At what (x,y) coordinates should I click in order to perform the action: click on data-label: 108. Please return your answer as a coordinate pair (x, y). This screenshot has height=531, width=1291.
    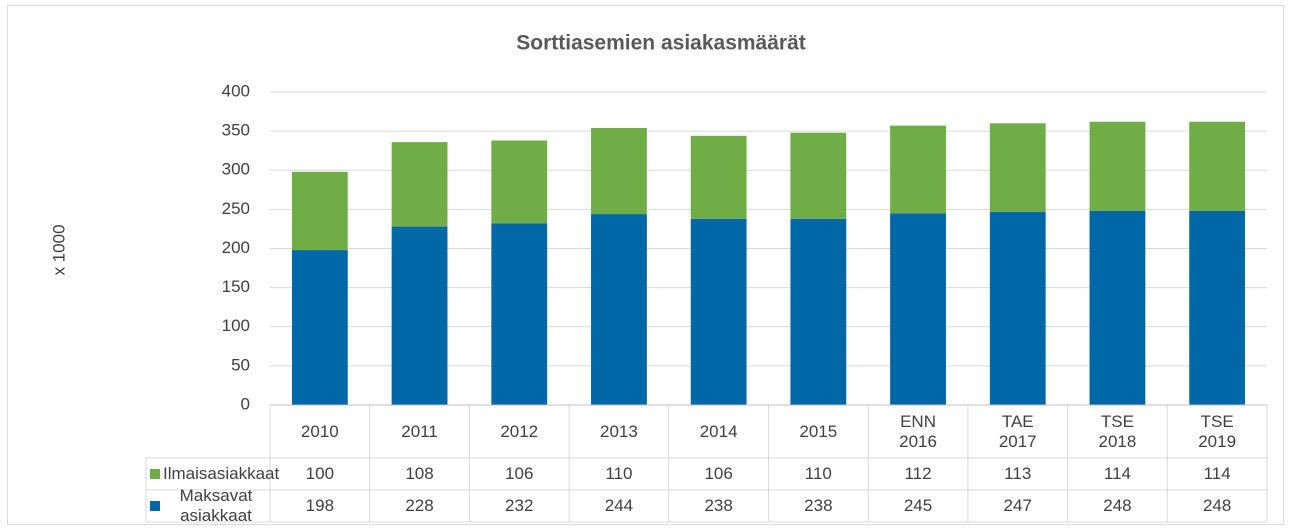
    Looking at the image, I should click on (419, 473).